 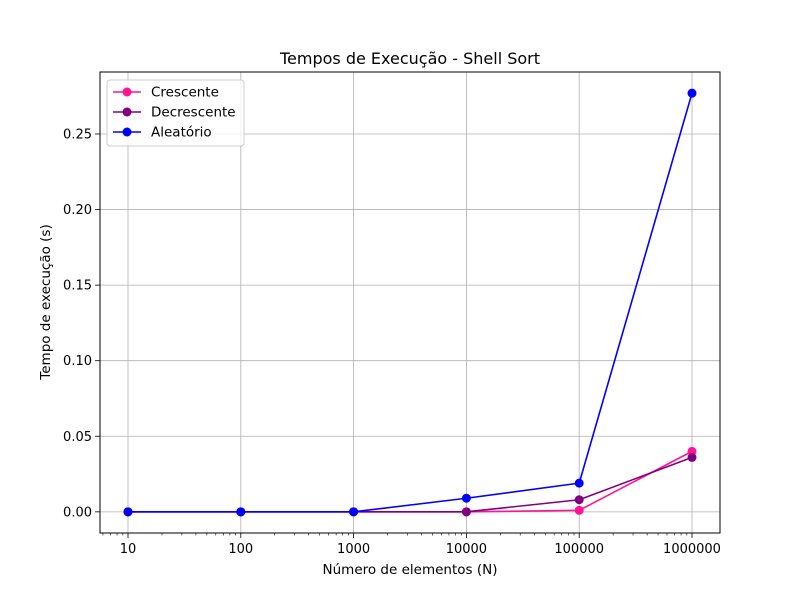 I want to click on x-tick-label: 1000000, so click(x=692, y=549).